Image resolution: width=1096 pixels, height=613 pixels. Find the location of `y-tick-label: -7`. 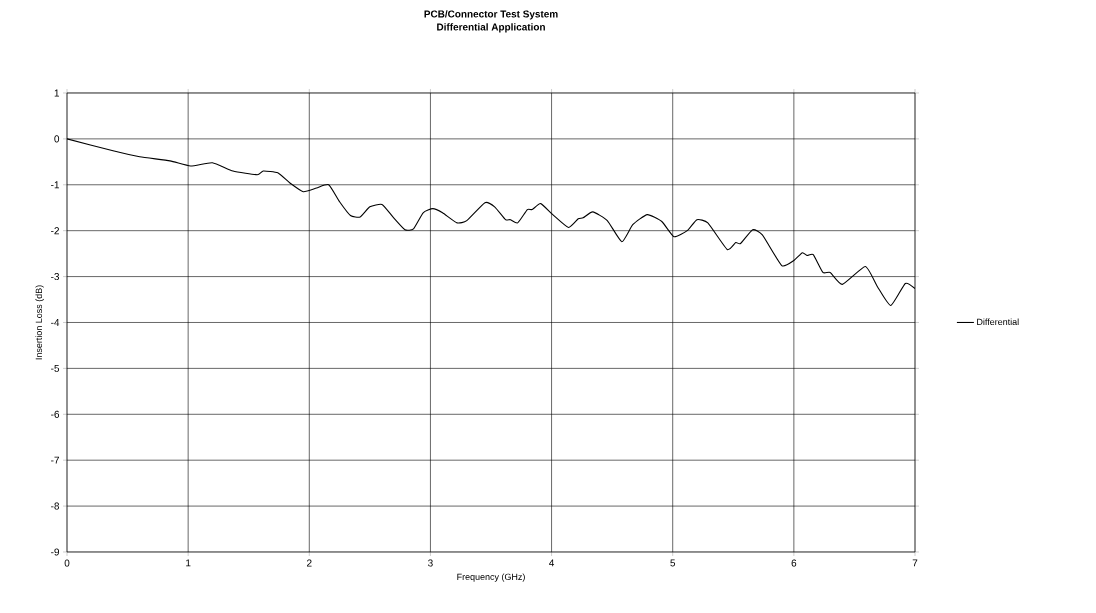

y-tick-label: -7 is located at coordinates (55, 460).